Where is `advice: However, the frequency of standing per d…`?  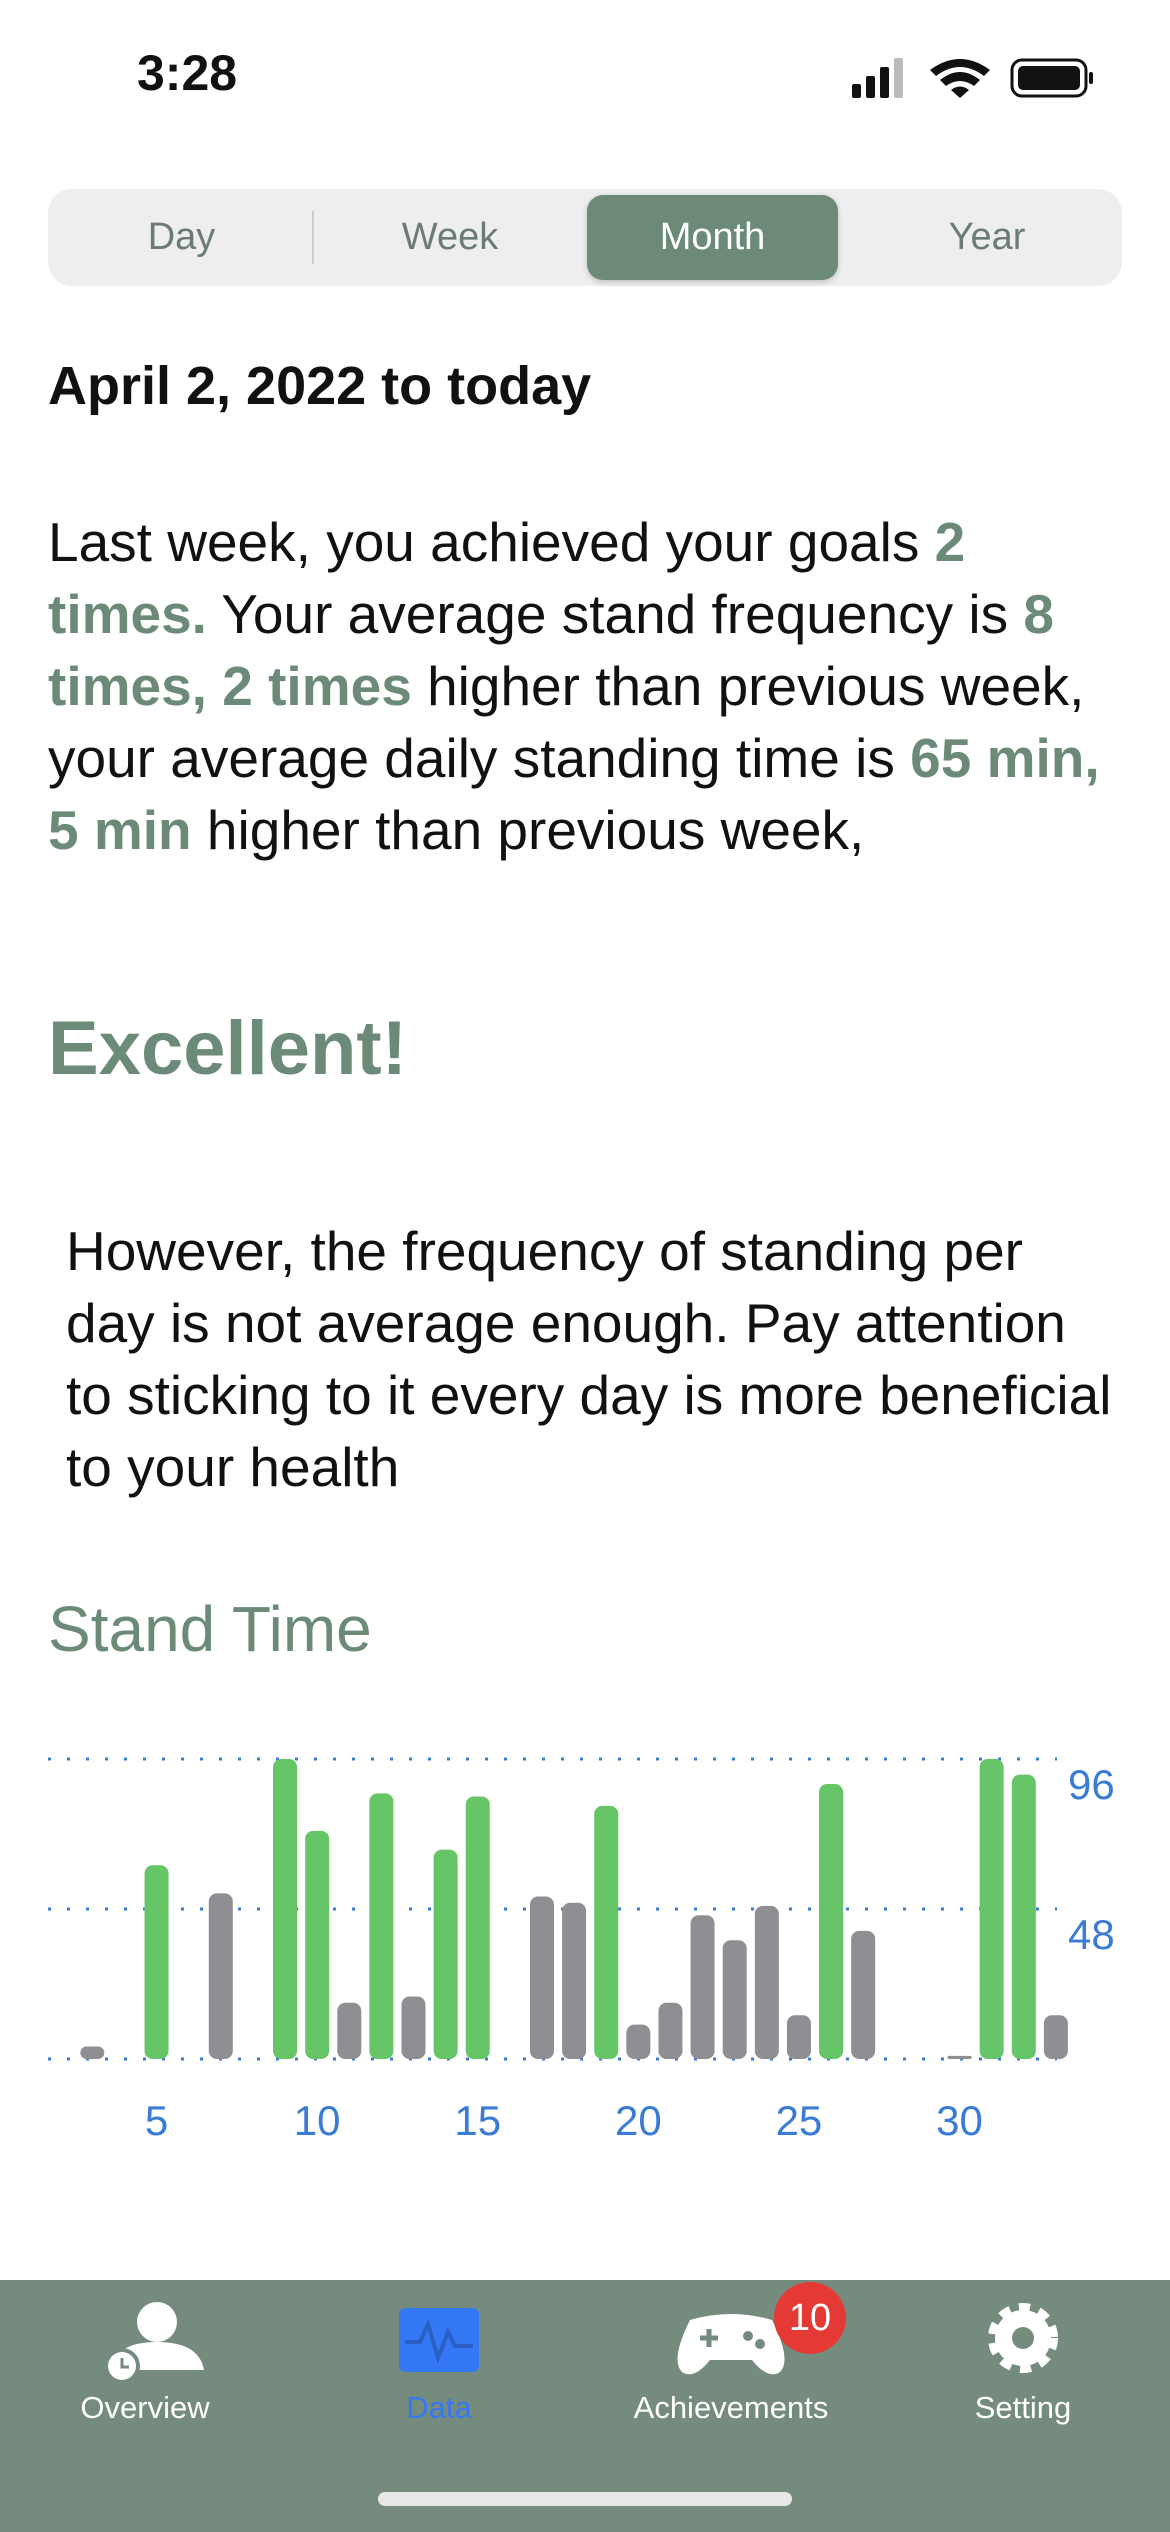 advice: However, the frequency of standing per d… is located at coordinates (589, 1359).